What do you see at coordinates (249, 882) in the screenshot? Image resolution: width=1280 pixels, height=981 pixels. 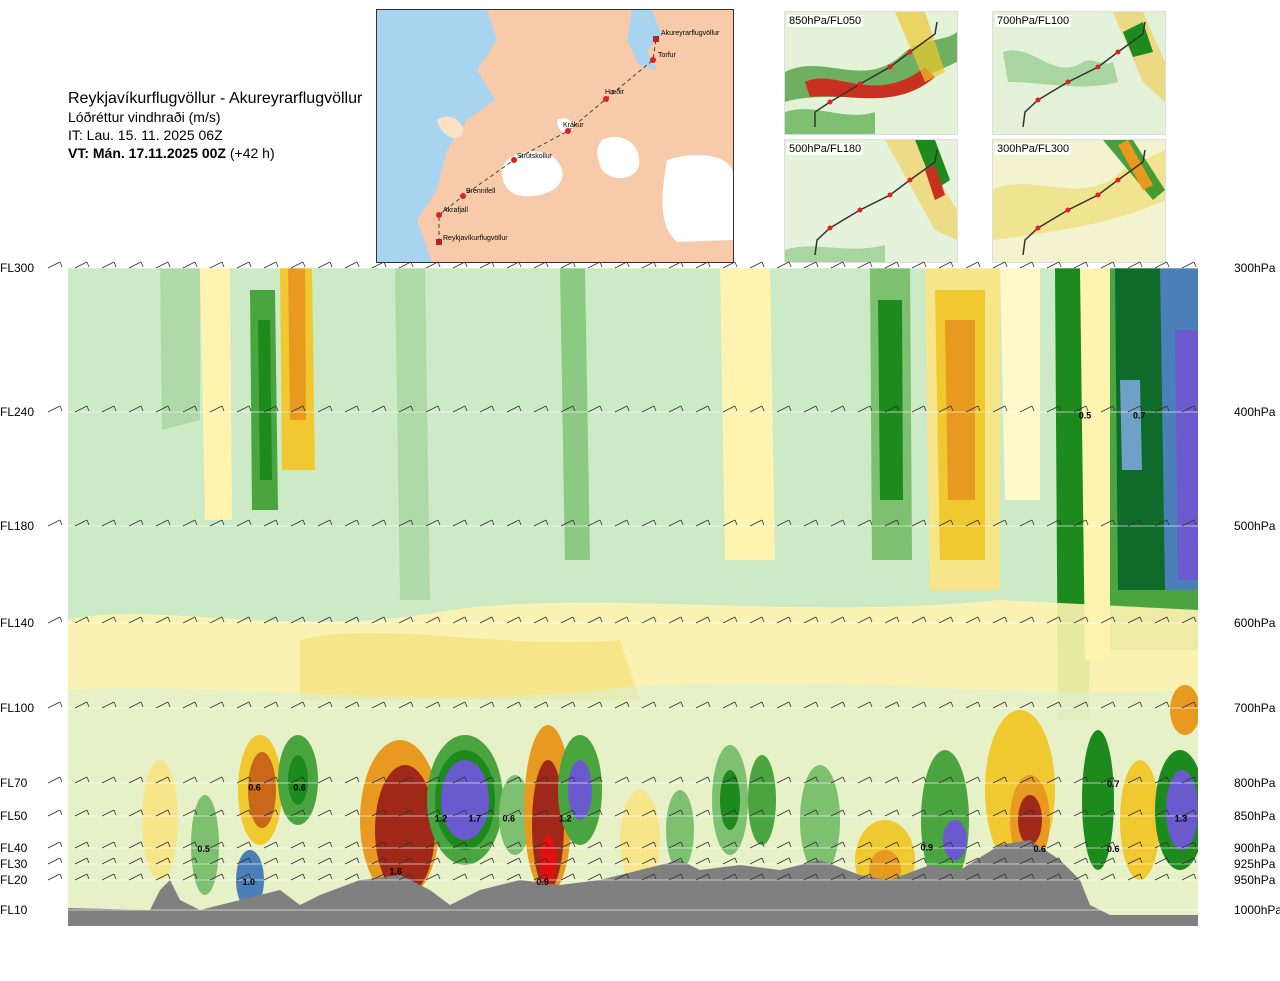 I see `value-label: 1.0` at bounding box center [249, 882].